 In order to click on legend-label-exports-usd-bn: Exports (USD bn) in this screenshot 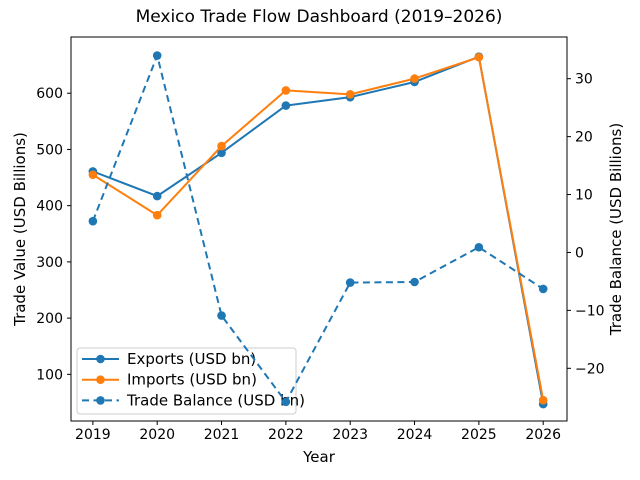, I will do `click(191, 359)`.